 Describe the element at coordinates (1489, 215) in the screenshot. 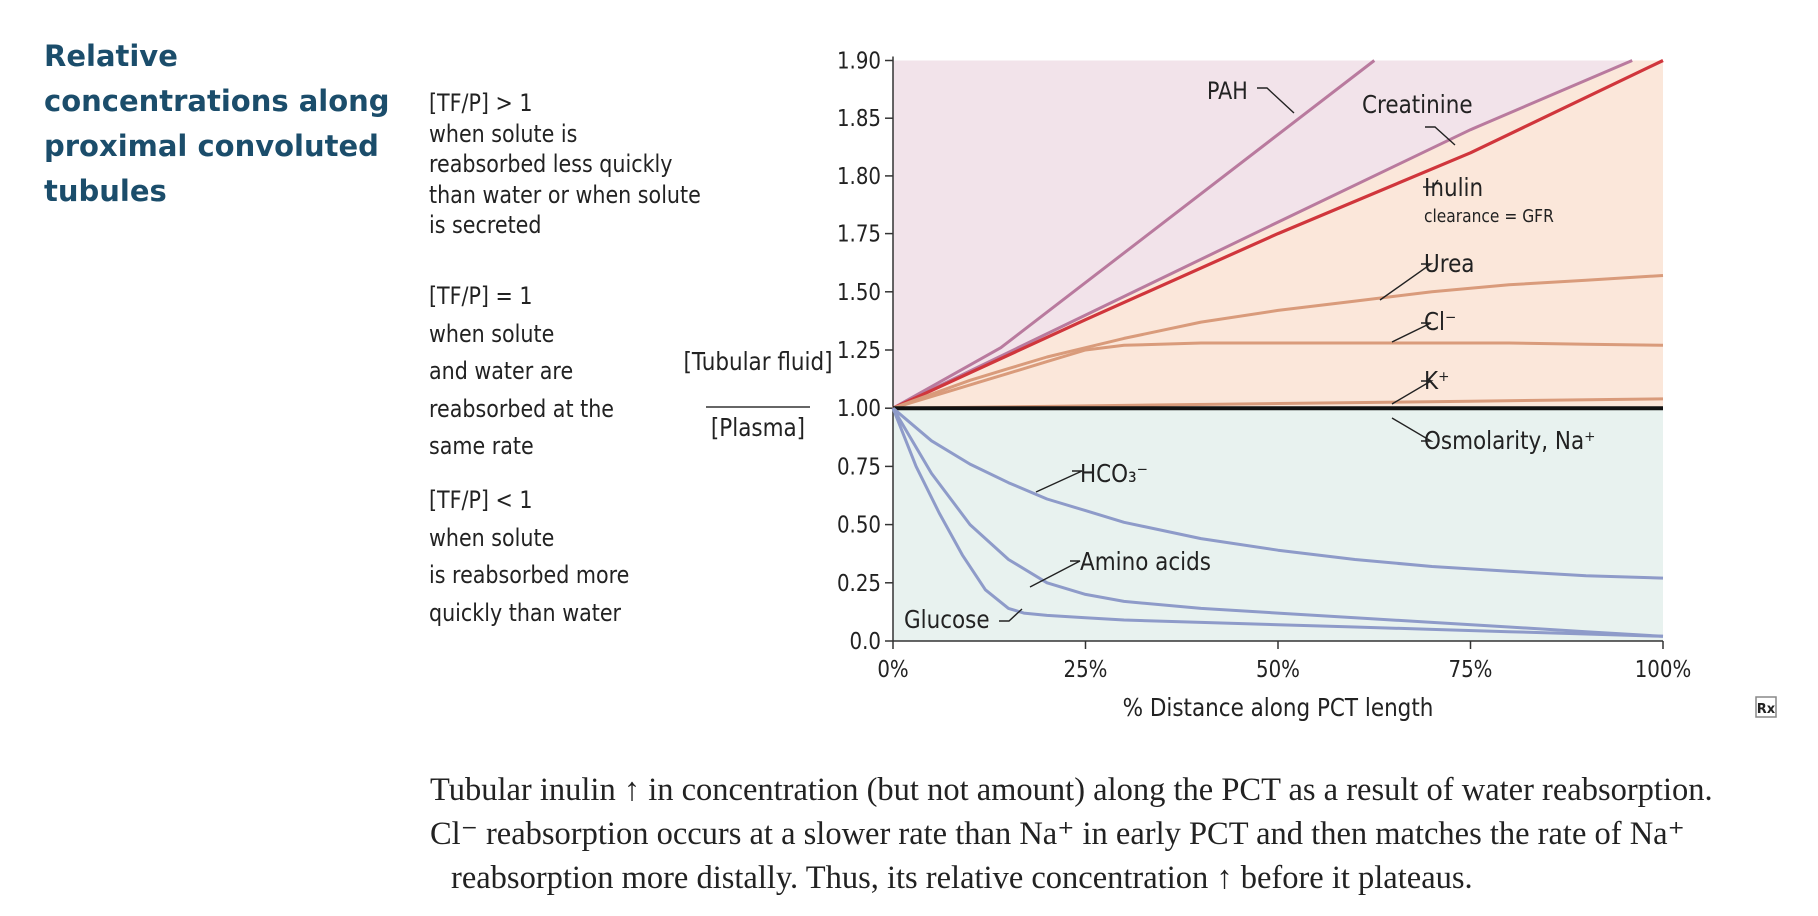

I see `series-label: clearance = GFR` at that location.